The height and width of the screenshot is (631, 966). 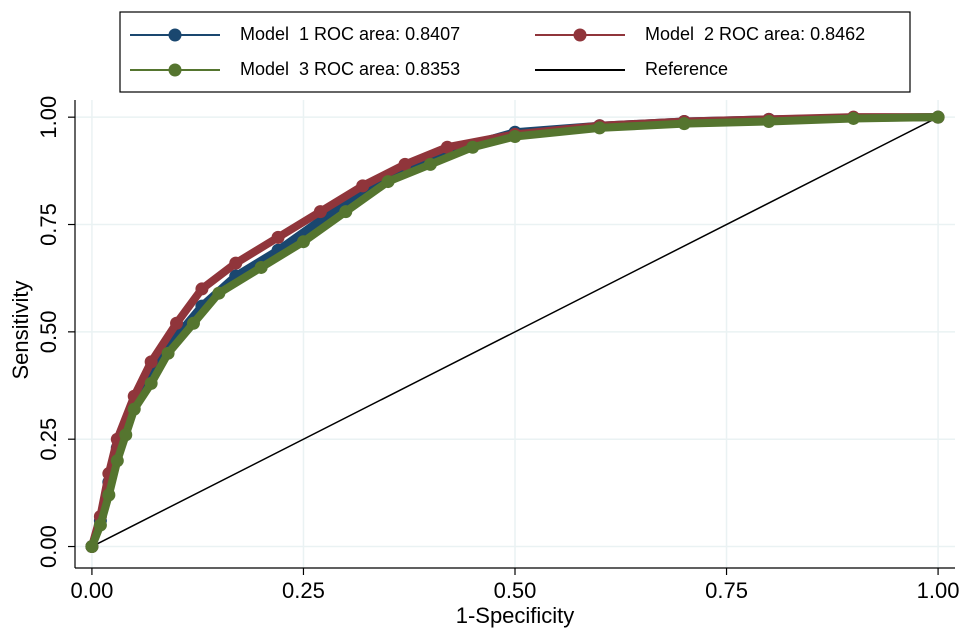 I want to click on x-tick-label: 0.00, so click(x=92, y=590).